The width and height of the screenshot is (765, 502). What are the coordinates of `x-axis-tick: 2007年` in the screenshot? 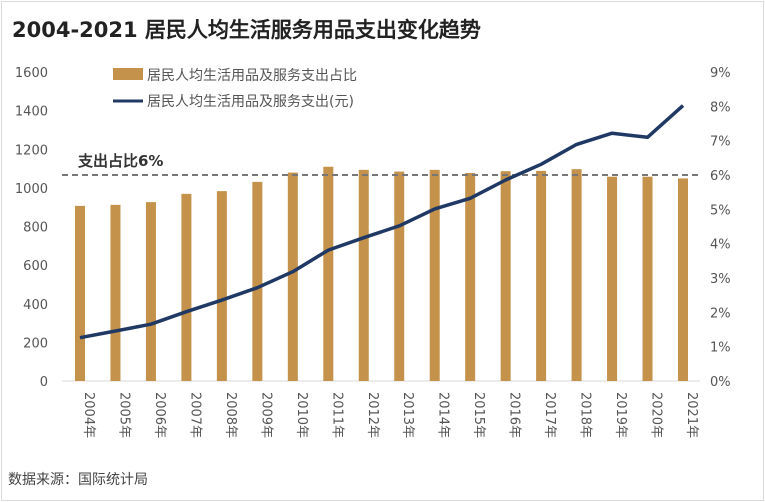 It's located at (194, 415).